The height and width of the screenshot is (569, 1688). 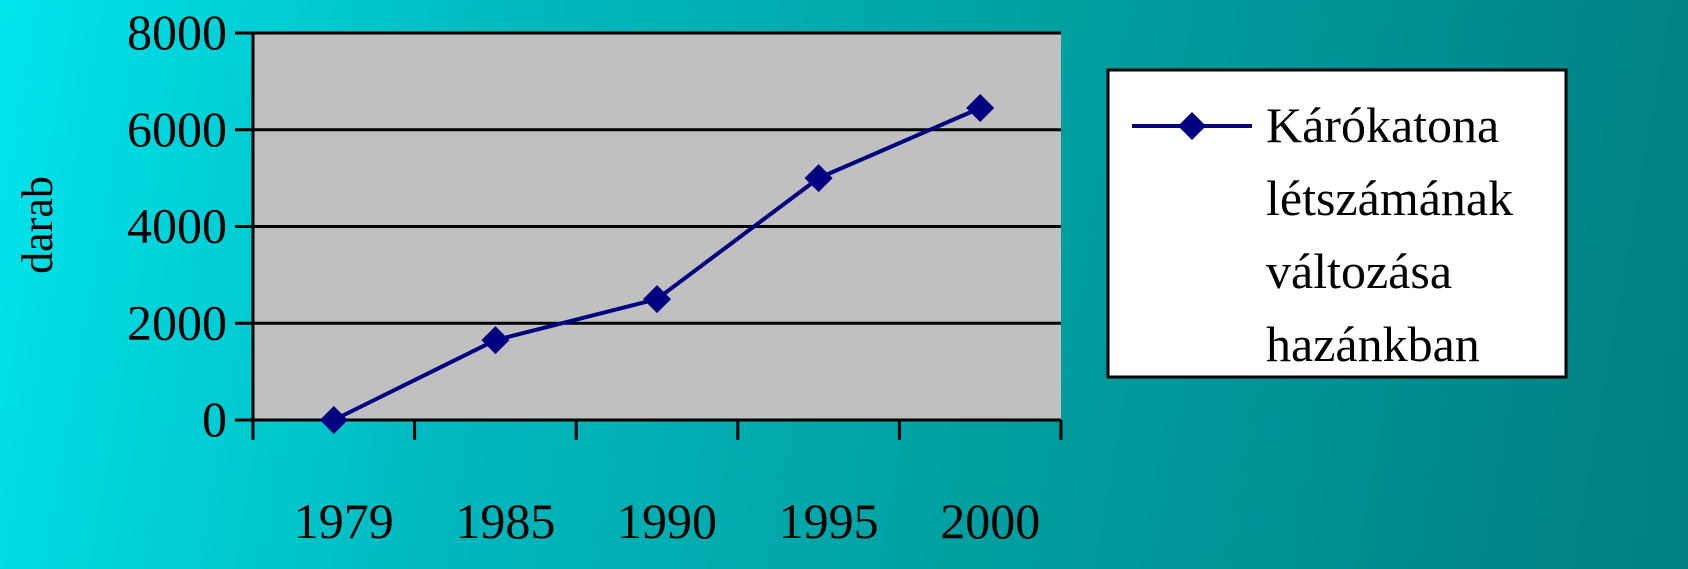 I want to click on legend: Kárókatona létszámának változása hazánkban, so click(x=1337, y=223).